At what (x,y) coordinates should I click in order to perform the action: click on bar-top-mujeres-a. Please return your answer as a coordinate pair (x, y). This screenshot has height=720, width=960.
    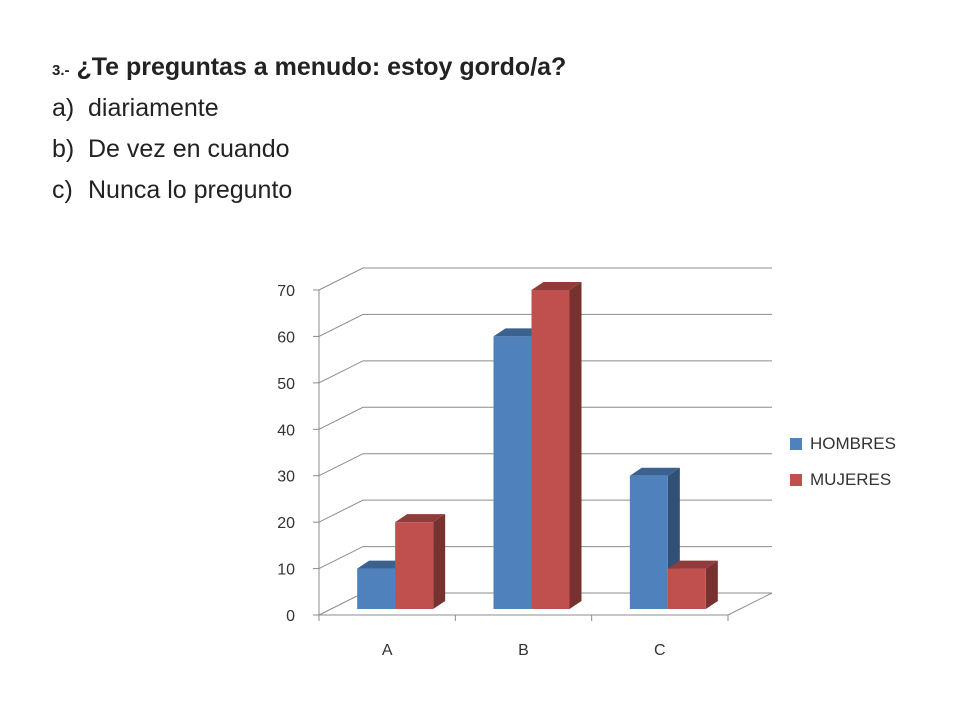
    Looking at the image, I should click on (420, 518).